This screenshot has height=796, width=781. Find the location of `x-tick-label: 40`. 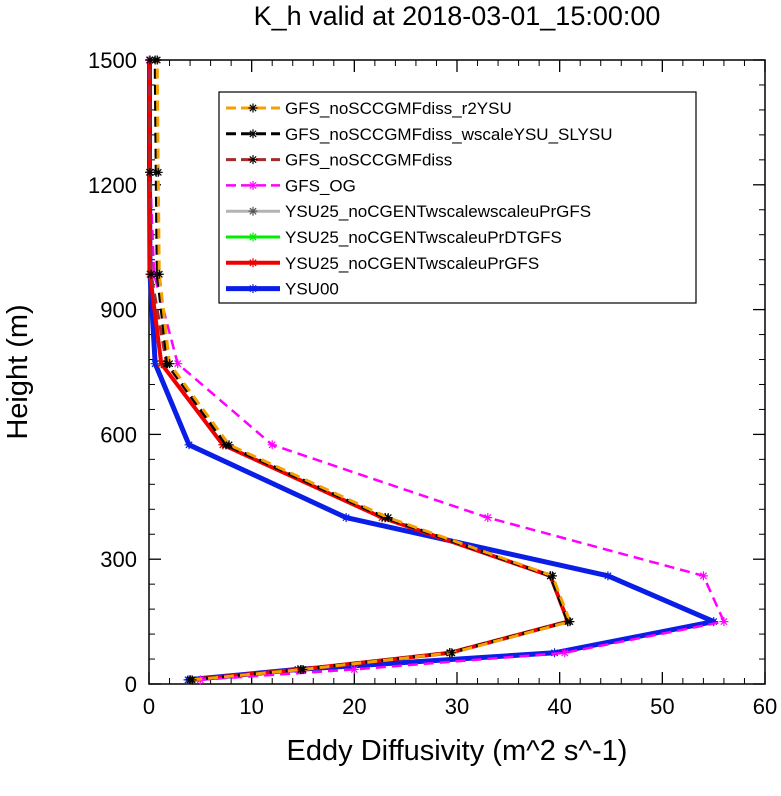

x-tick-label: 40 is located at coordinates (559, 706).